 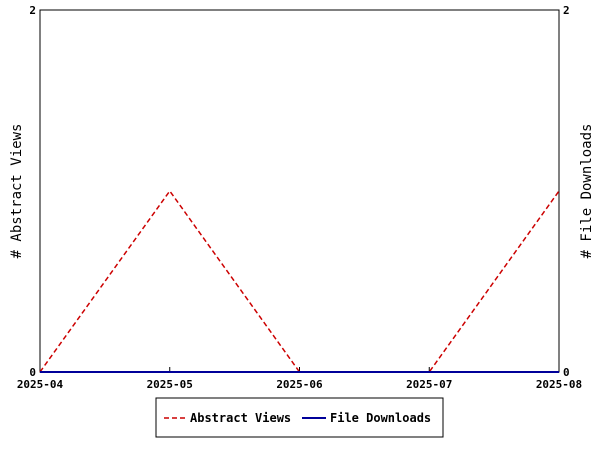 I want to click on legend-label-file-downloads: File Downloads, so click(x=380, y=418).